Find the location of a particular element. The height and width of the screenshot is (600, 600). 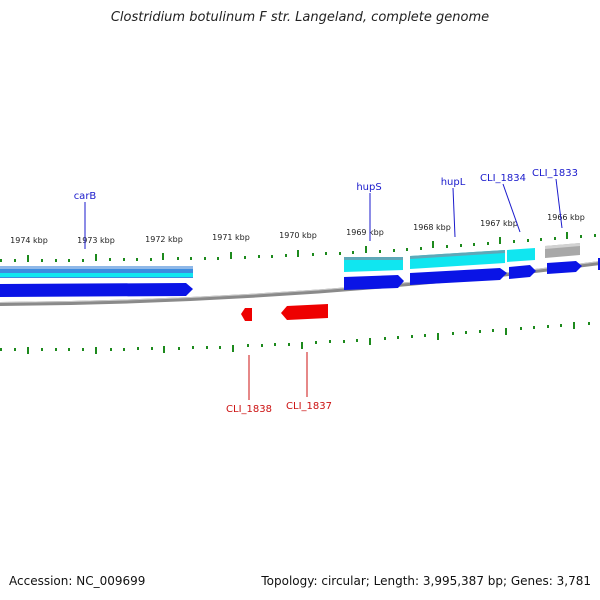

gene-label-hupS: hupS is located at coordinates (368, 187).